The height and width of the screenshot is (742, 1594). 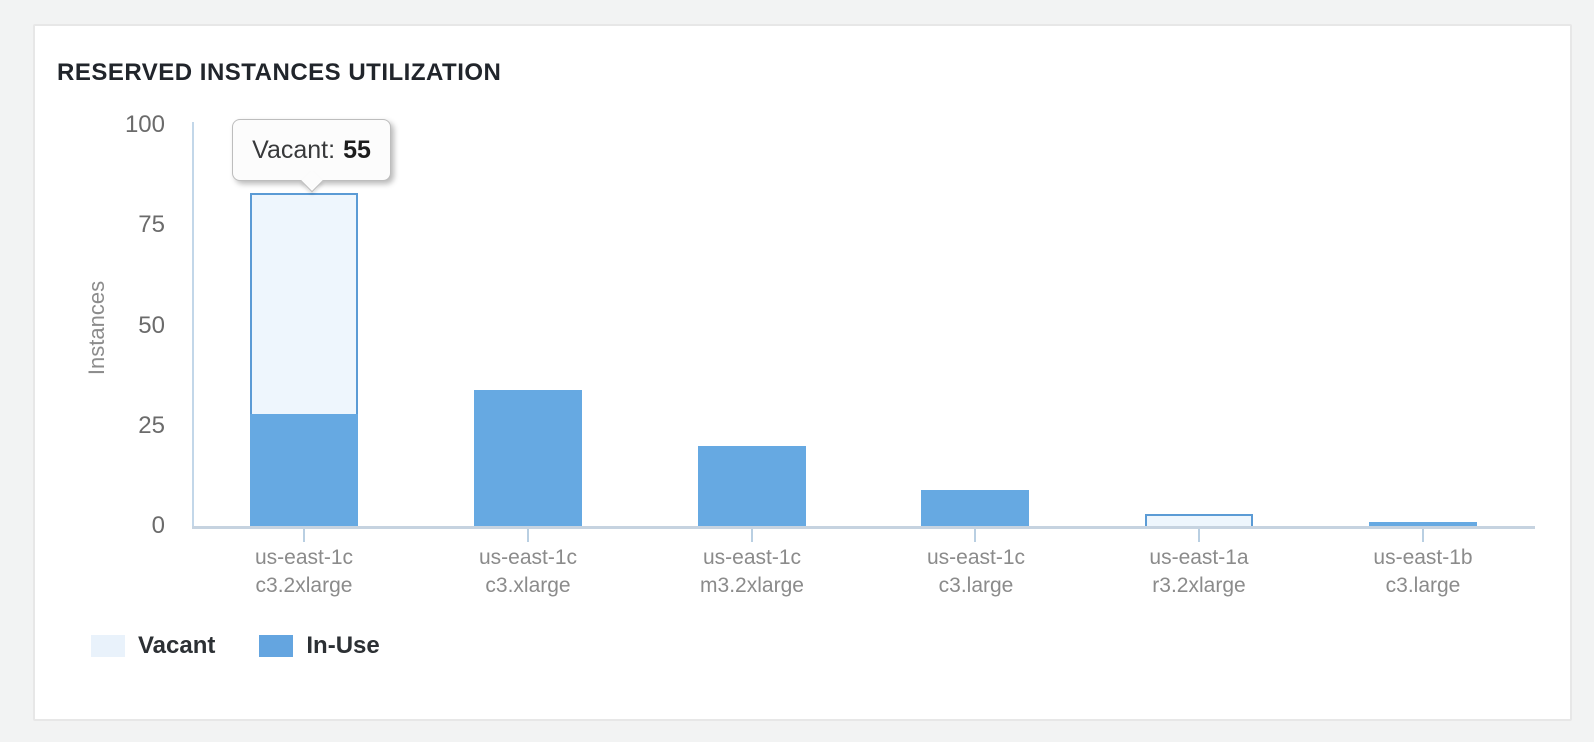 What do you see at coordinates (108, 646) in the screenshot?
I see `legend-swatch-vacant` at bounding box center [108, 646].